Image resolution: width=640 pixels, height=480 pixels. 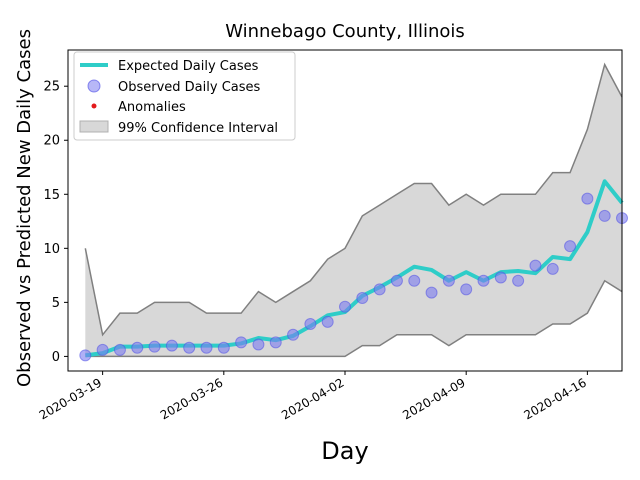 I want to click on x-tick-label: 2020-04-16, so click(x=554, y=398).